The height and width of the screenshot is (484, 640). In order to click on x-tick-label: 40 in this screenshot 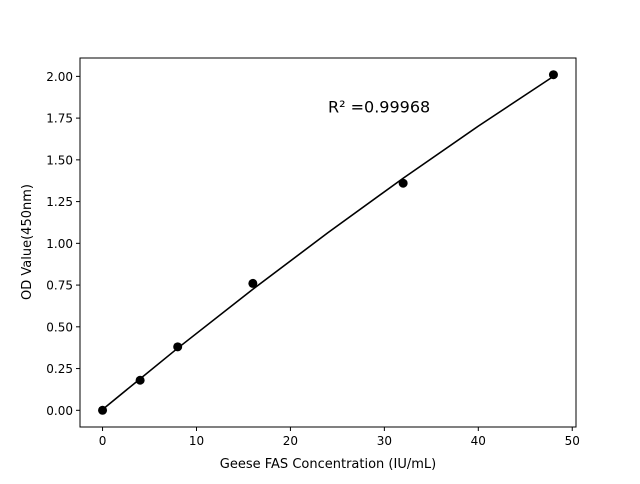, I will do `click(478, 441)`.